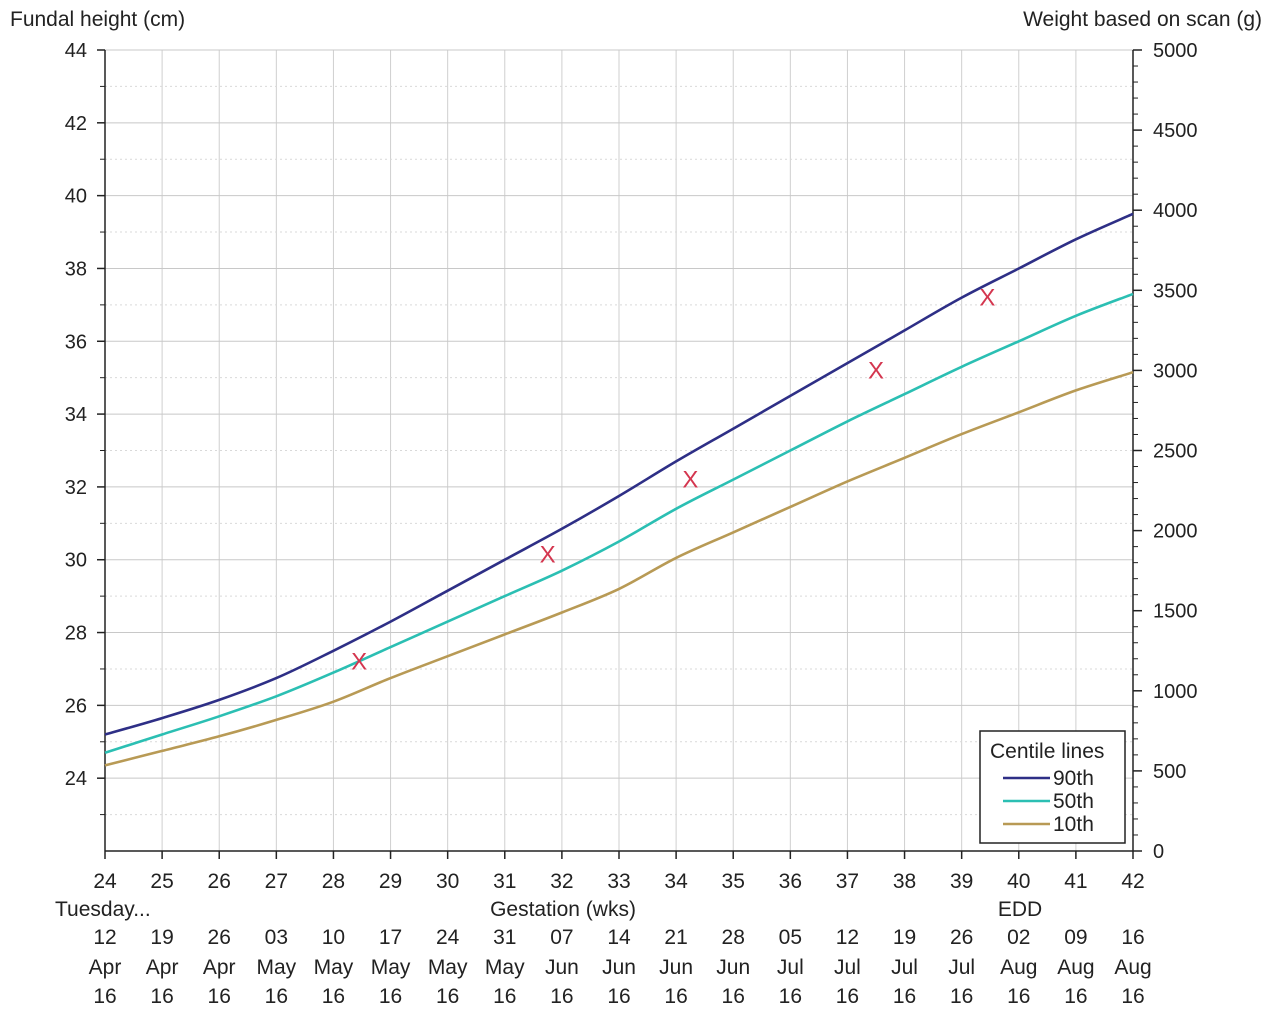 Image resolution: width=1273 pixels, height=1009 pixels. Describe the element at coordinates (219, 881) in the screenshot. I see `x-tick-label: 26` at that location.